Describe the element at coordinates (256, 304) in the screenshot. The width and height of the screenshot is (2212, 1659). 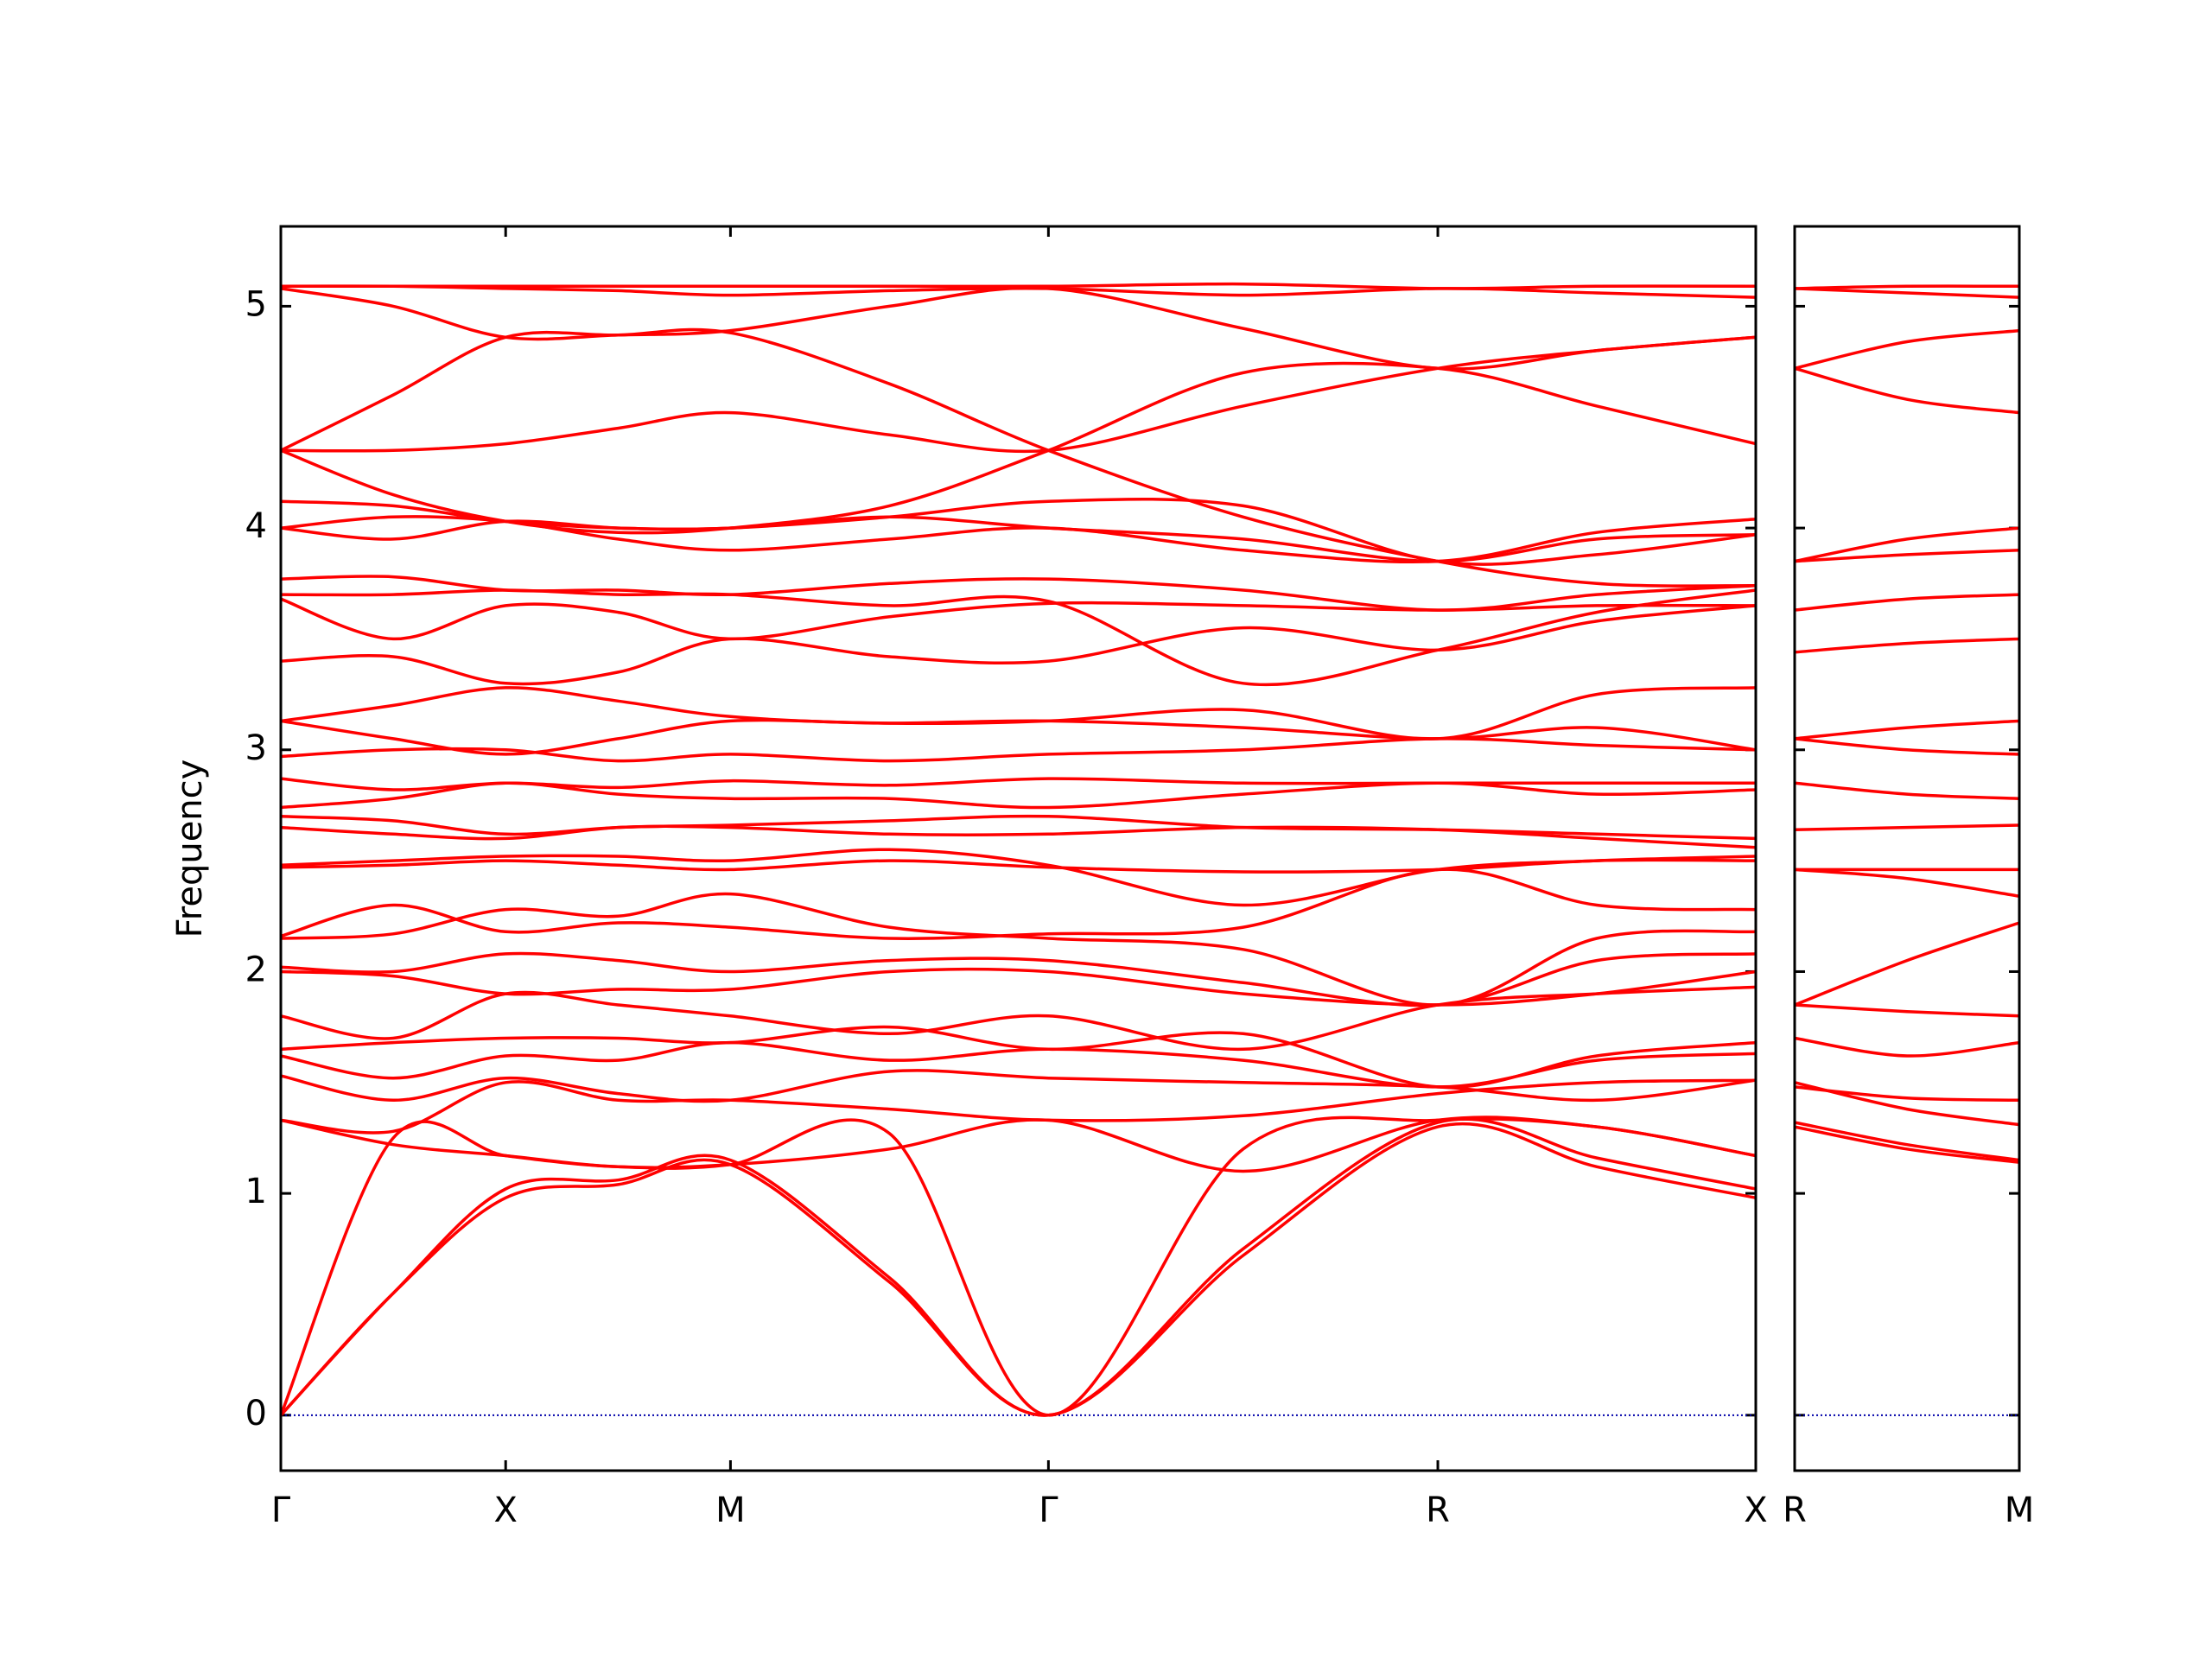
I see `y-tick-label: 5` at that location.